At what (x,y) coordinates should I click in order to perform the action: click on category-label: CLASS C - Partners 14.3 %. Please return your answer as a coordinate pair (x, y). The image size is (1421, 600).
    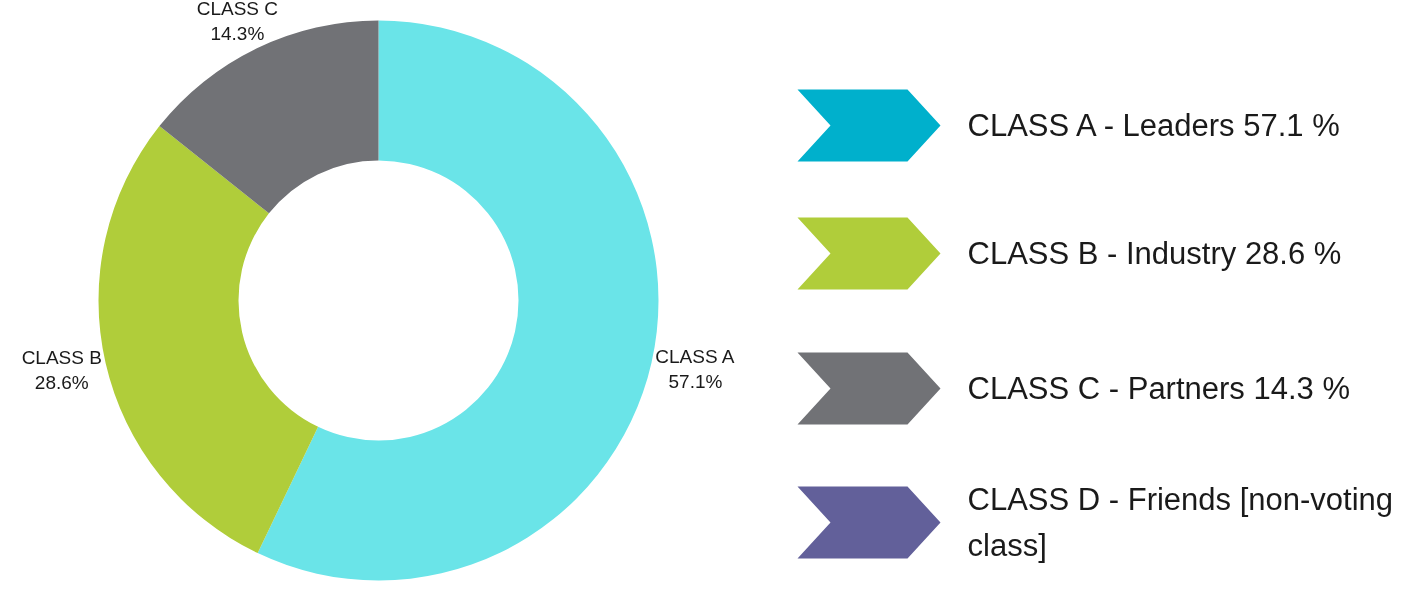
    Looking at the image, I should click on (1158, 388).